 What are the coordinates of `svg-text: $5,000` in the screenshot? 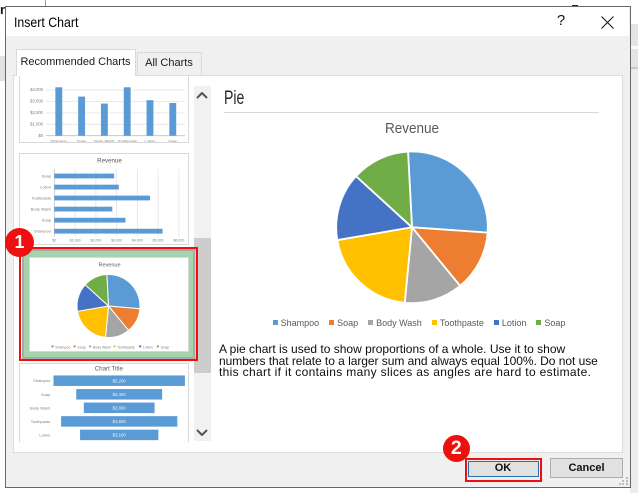 It's located at (157, 241).